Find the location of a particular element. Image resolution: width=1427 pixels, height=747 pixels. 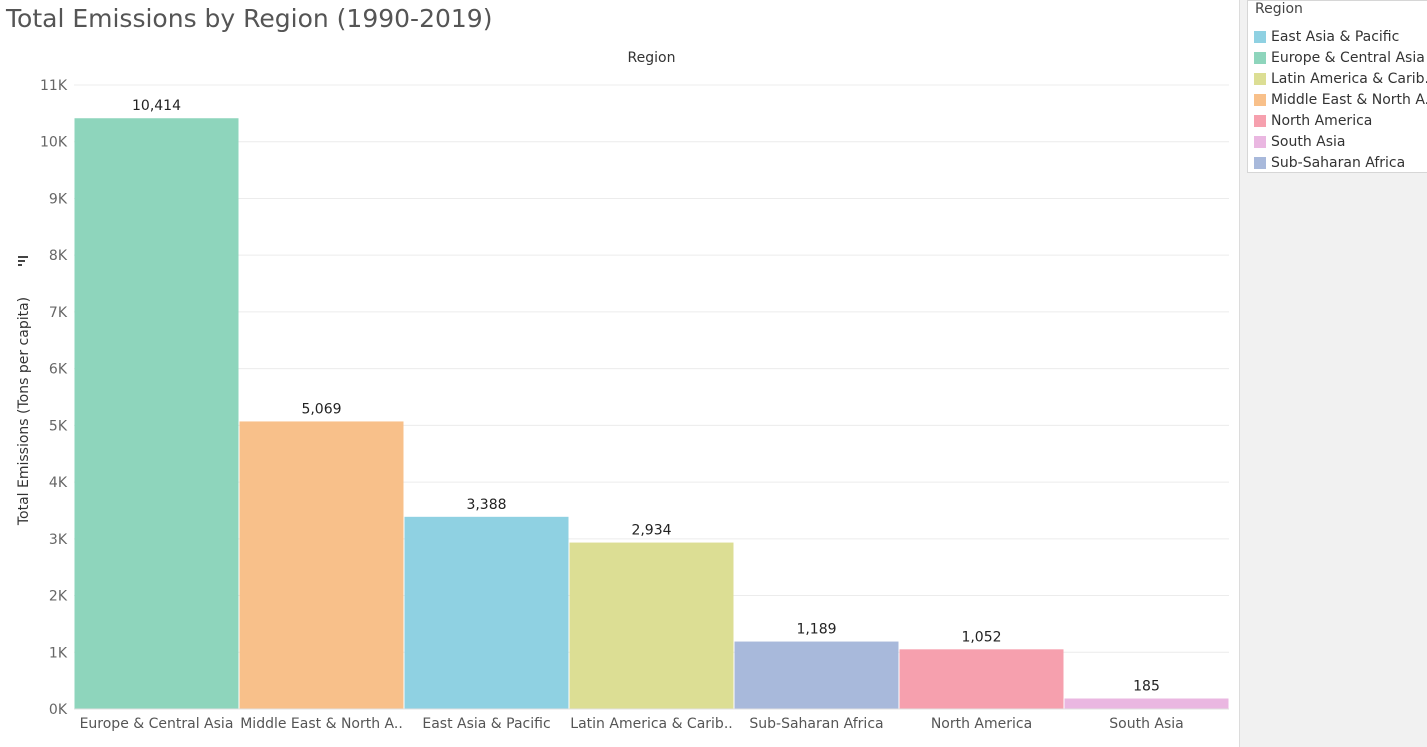

y-tick-label: 11K is located at coordinates (54, 86).